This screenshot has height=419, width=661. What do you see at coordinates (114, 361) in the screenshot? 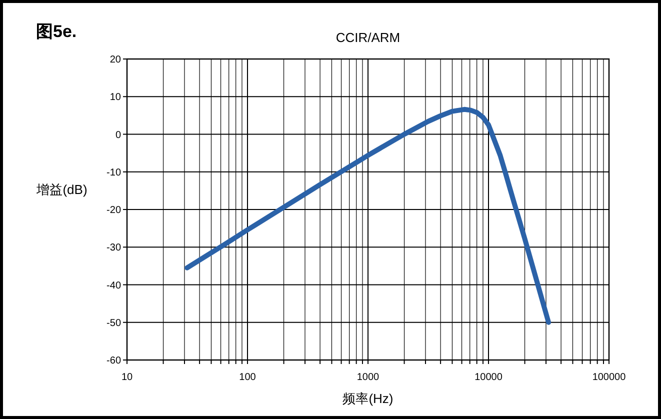
I see `y-tick-label: -60` at bounding box center [114, 361].